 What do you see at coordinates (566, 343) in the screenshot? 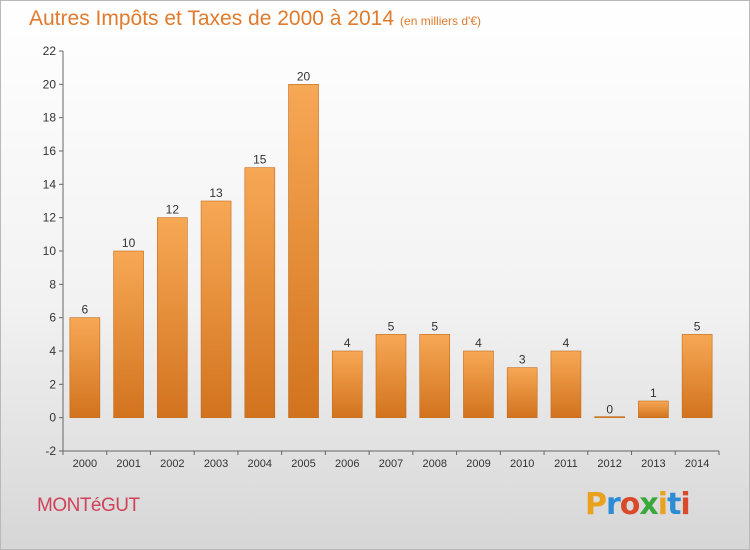
I see `data-label-2011: 4` at bounding box center [566, 343].